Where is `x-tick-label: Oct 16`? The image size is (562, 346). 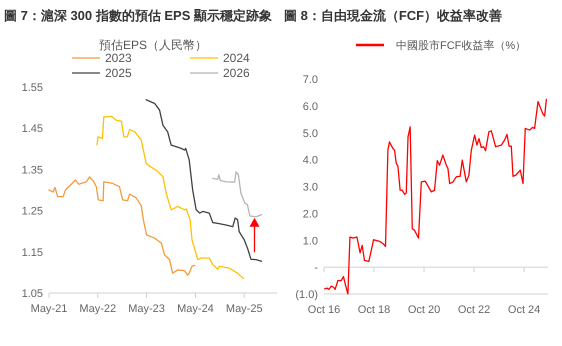
x-tick-label: Oct 16 is located at coordinates (324, 310).